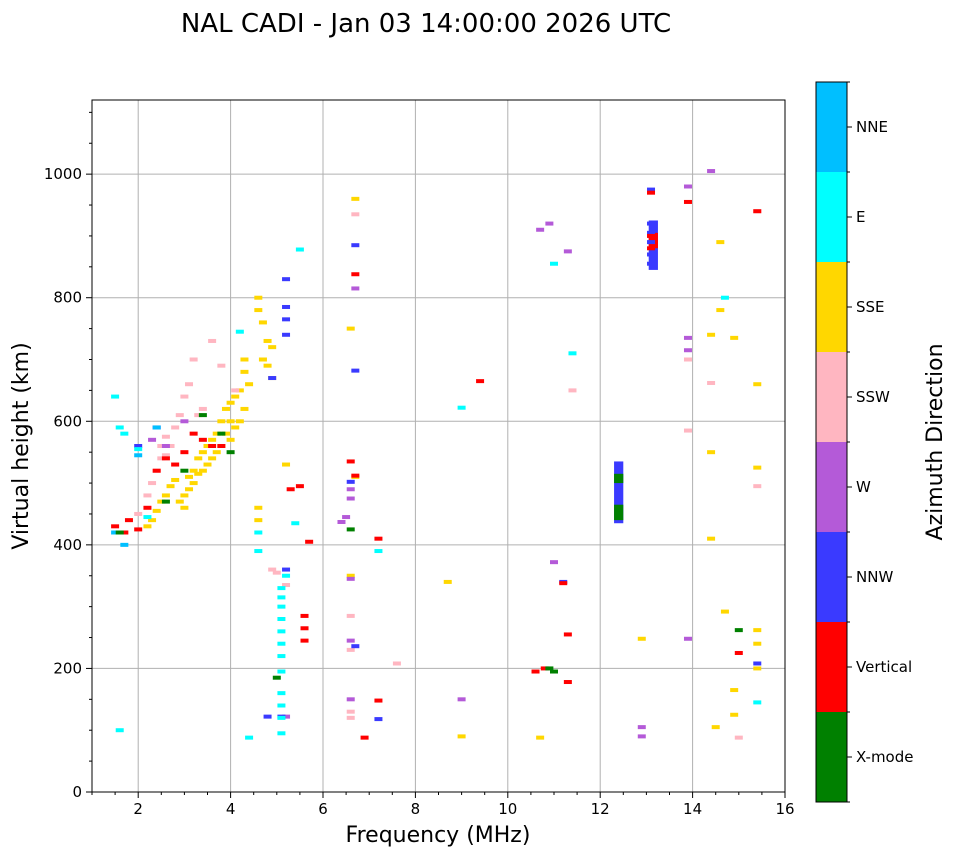 Image resolution: width=958 pixels, height=861 pixels. I want to click on x-tick-label: 8, so click(416, 809).